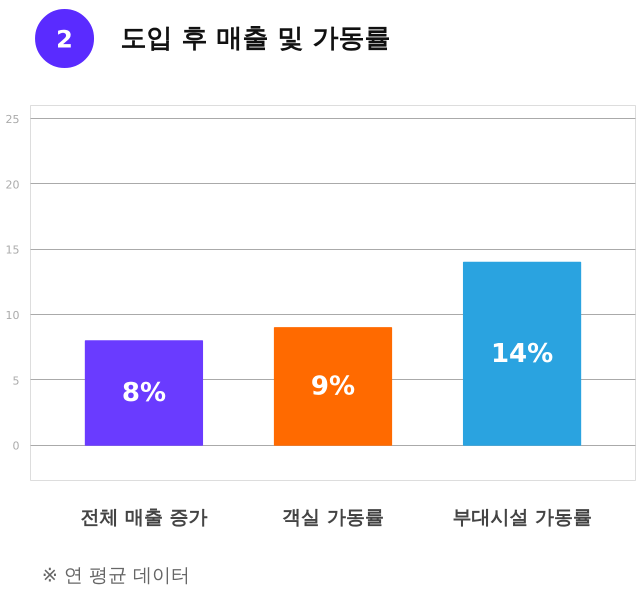 The width and height of the screenshot is (640, 600). Describe the element at coordinates (13, 250) in the screenshot. I see `y-tick-label: 15` at that location.